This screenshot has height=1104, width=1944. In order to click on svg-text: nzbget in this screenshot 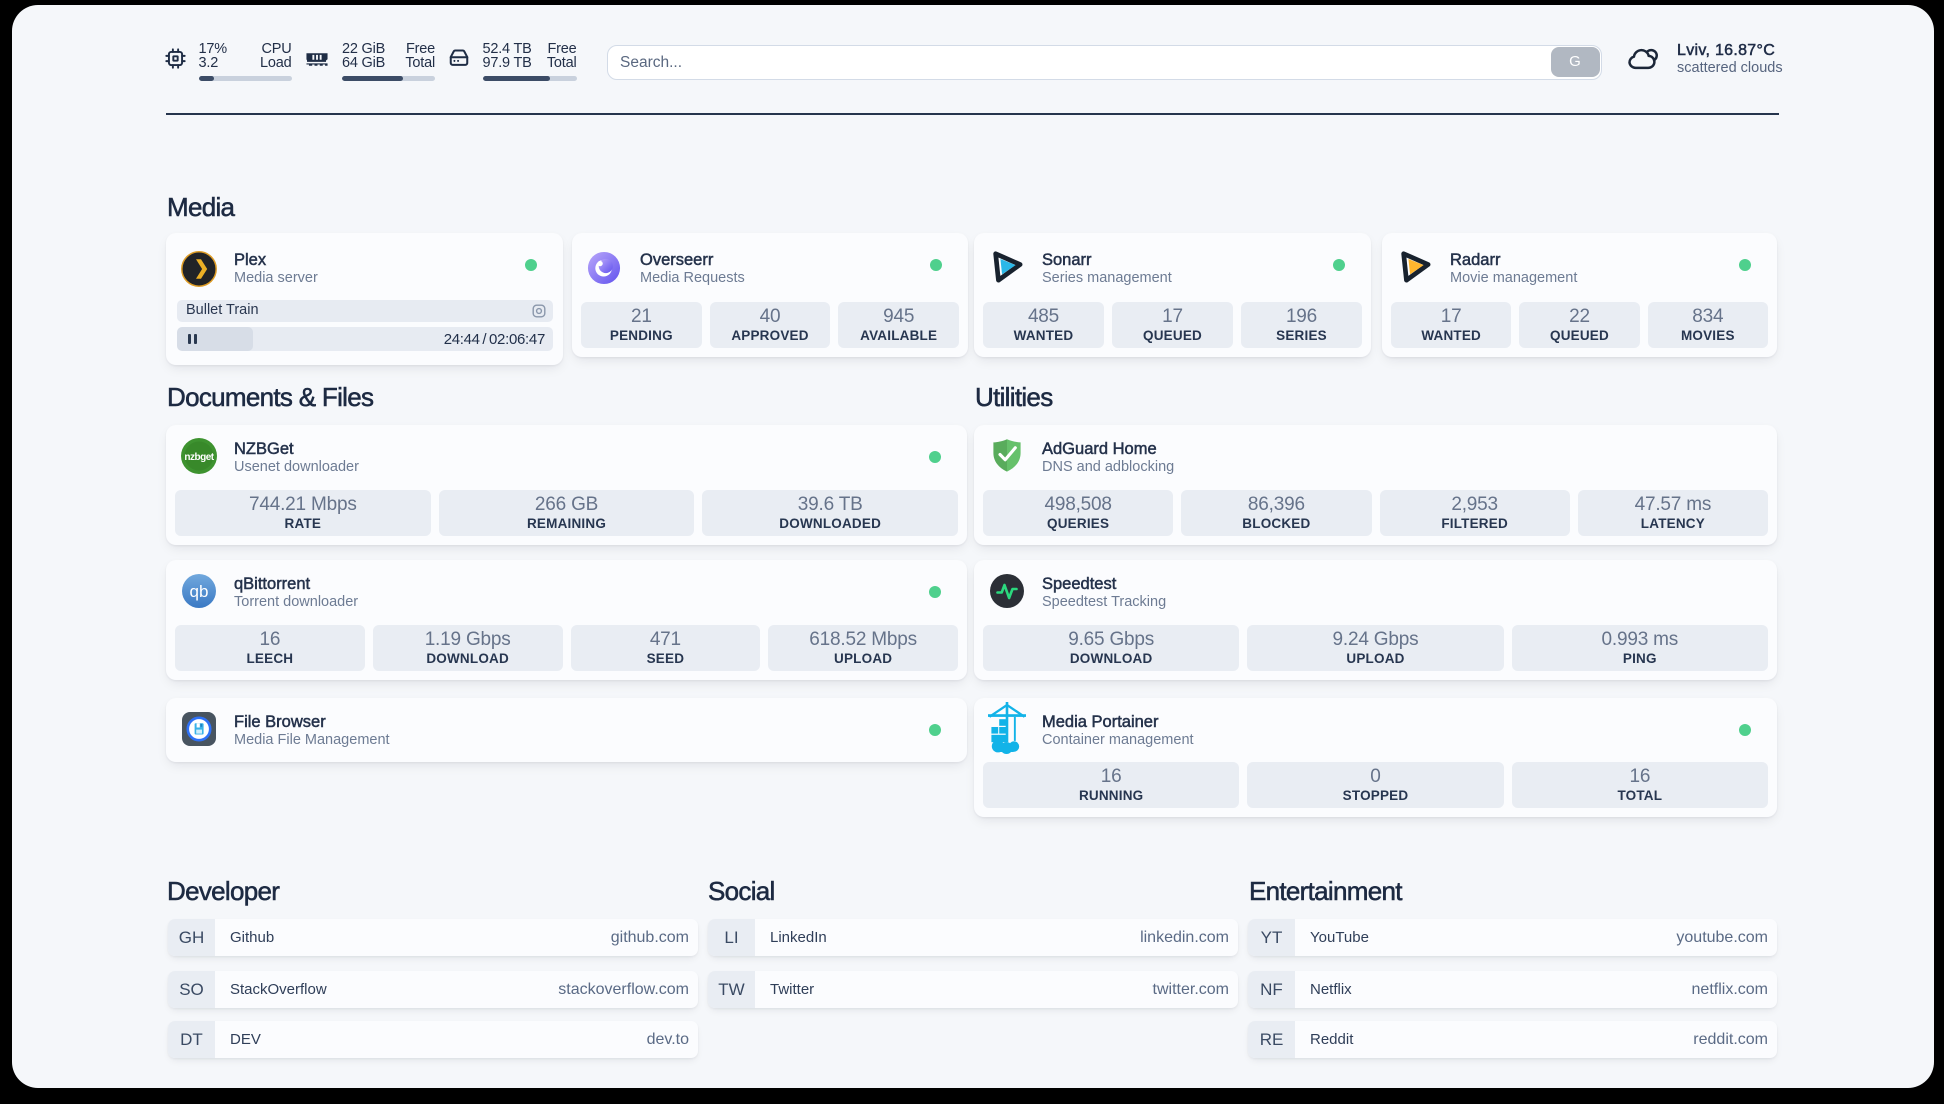, I will do `click(199, 457)`.